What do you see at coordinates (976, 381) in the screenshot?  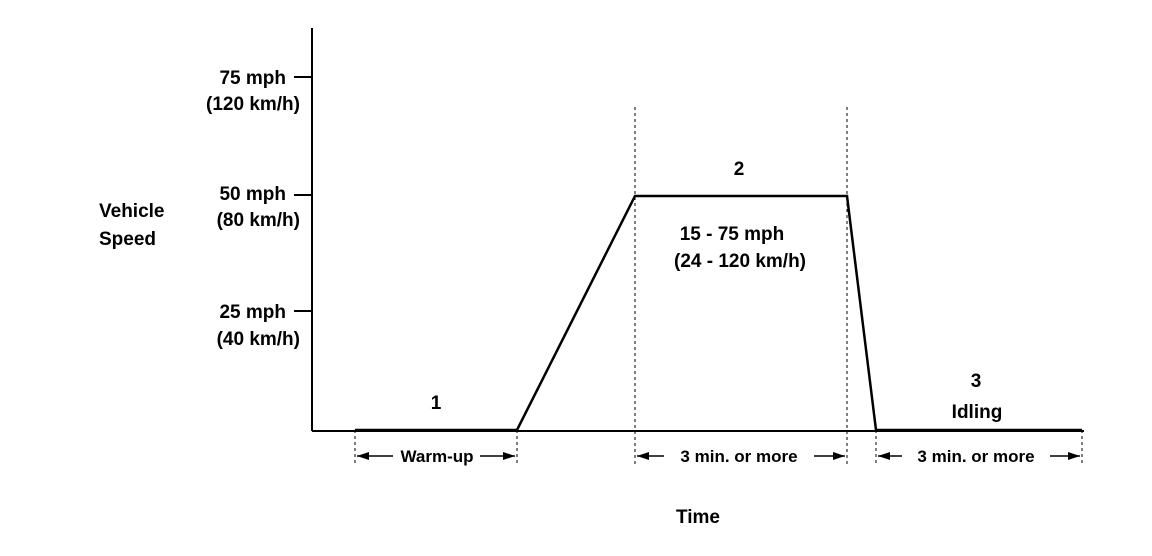 I see `phase3-number: 3` at bounding box center [976, 381].